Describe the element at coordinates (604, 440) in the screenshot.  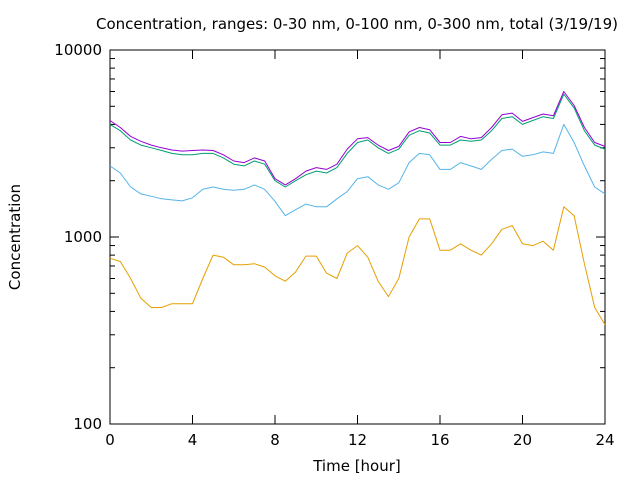
I see `x-tick-label: 24` at that location.